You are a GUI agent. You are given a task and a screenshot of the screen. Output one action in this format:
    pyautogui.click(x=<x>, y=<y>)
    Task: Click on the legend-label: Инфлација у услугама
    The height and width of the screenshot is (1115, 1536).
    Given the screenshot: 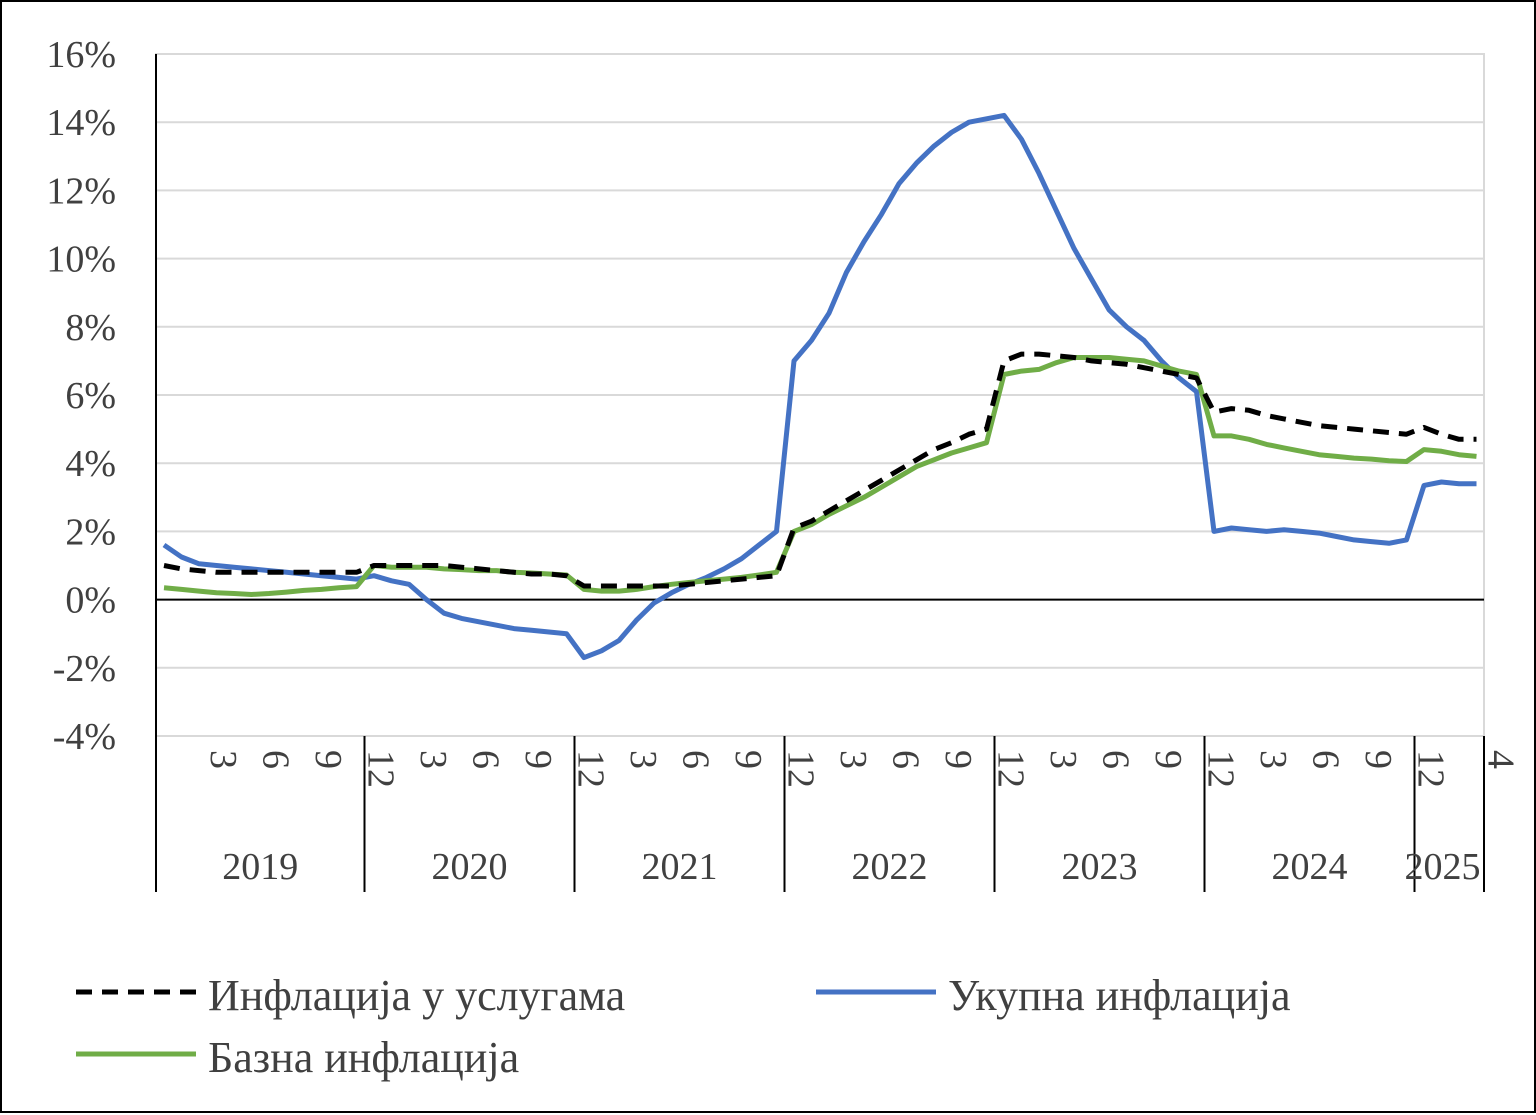 What is the action you would take?
    pyautogui.click(x=416, y=995)
    